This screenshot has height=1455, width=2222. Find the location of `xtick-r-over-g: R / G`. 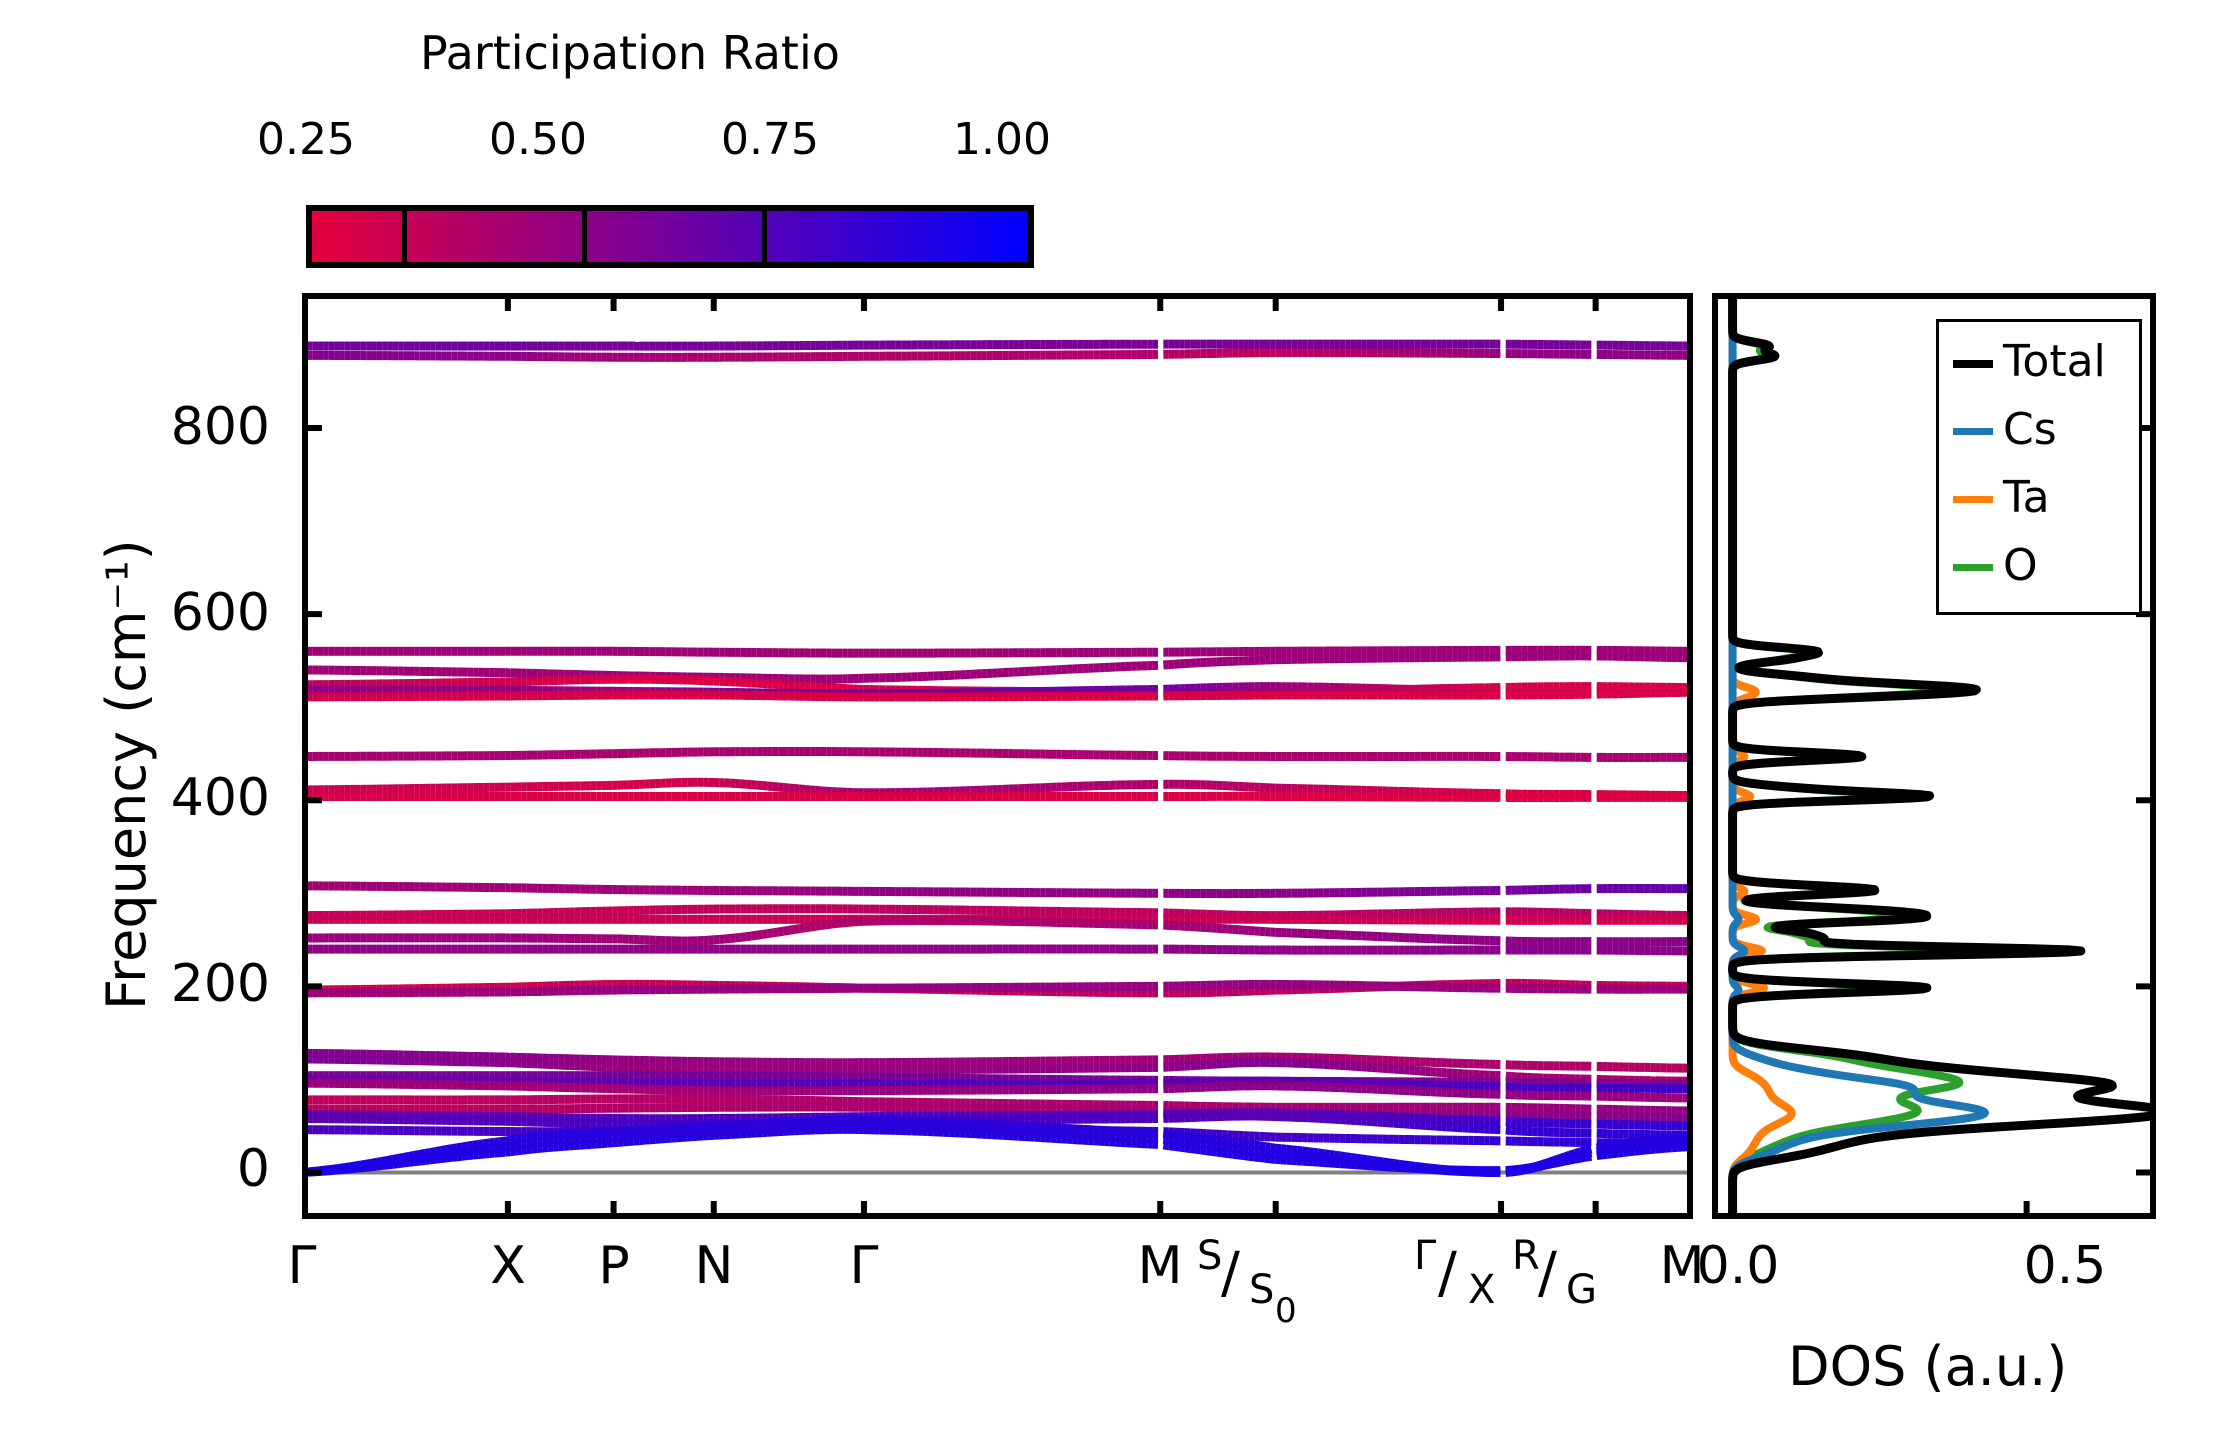

xtick-r-over-g: R / G is located at coordinates (1574, 1291).